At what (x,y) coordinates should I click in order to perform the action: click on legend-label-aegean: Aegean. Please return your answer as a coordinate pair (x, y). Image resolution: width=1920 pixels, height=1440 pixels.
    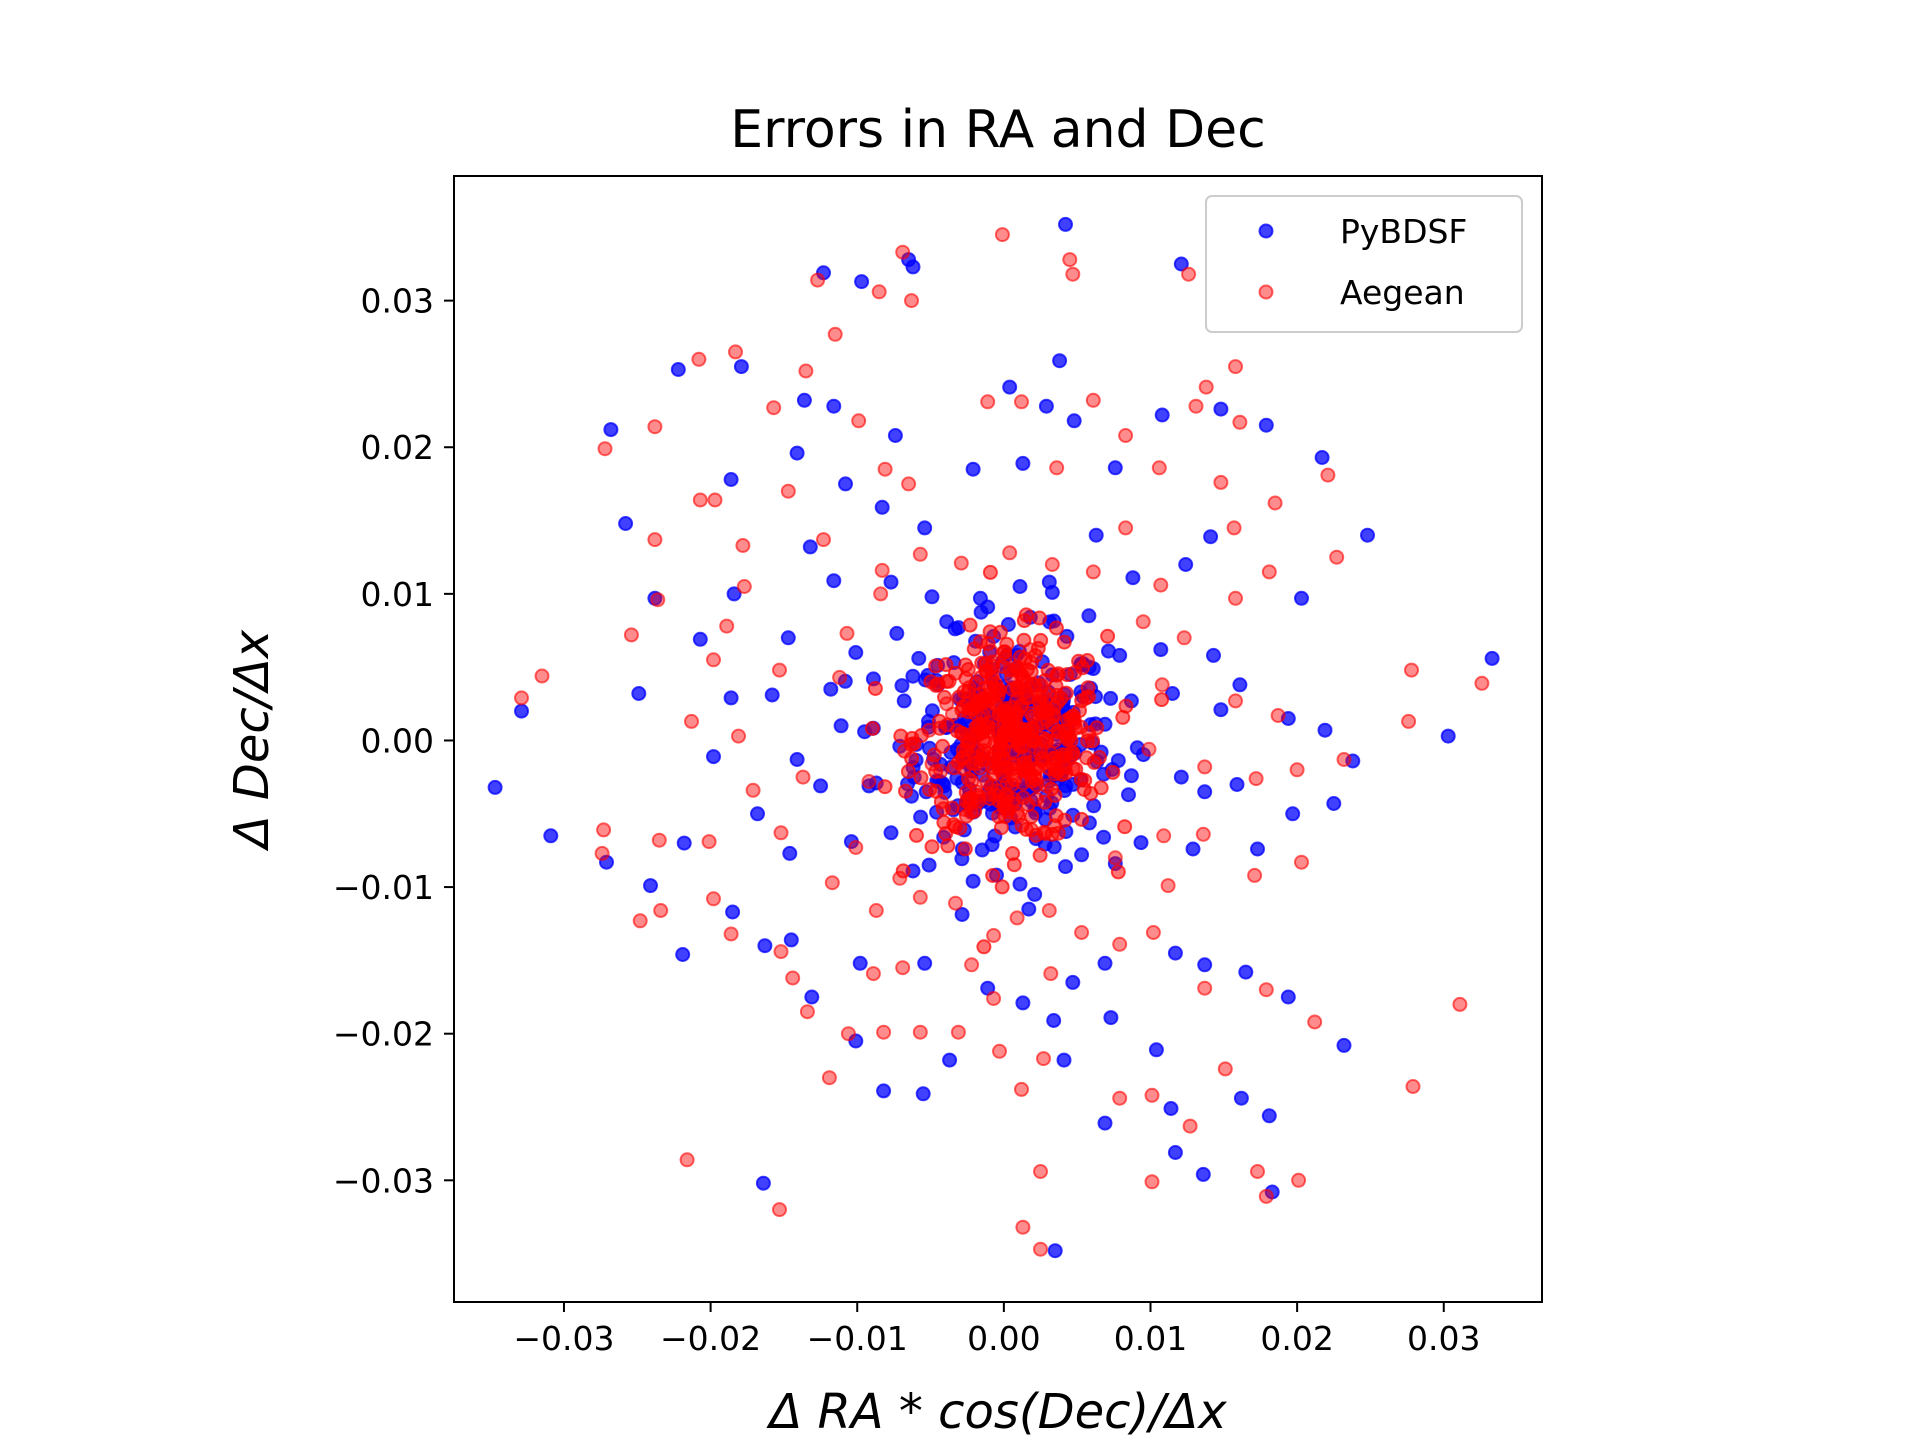
    Looking at the image, I should click on (1402, 292).